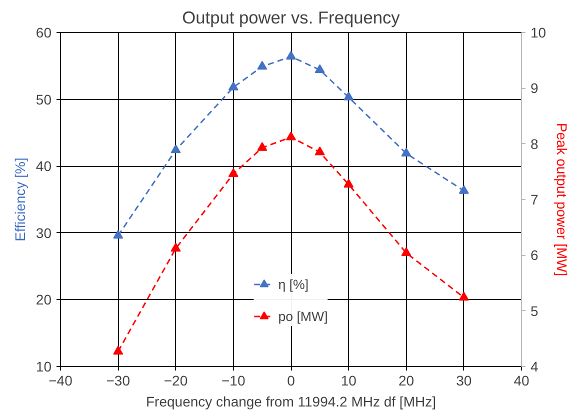  I want to click on y2-axis-title: Peak output power [MW], so click(562, 199).